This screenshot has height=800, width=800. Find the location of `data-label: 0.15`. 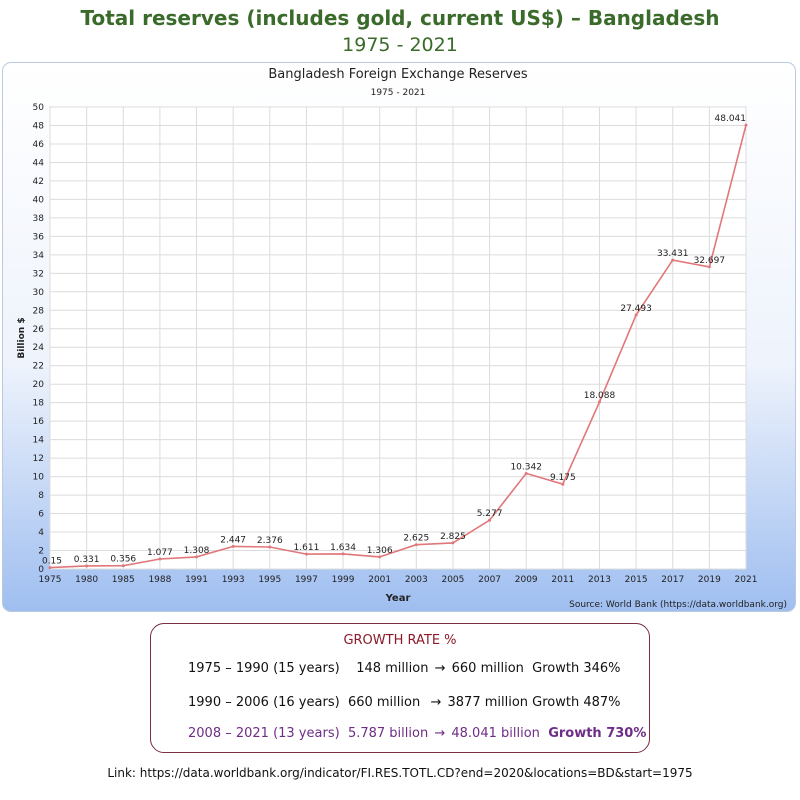

data-label: 0.15 is located at coordinates (52, 562).